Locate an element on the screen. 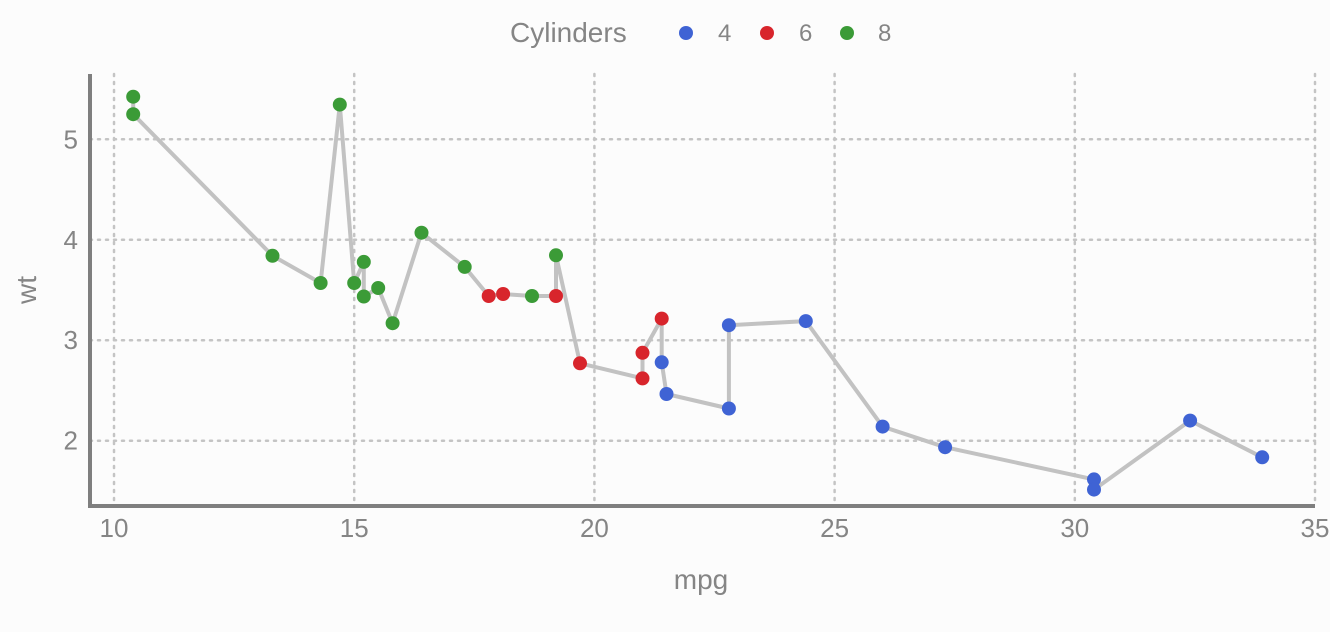  y-tick-label: 3 is located at coordinates (71, 340).